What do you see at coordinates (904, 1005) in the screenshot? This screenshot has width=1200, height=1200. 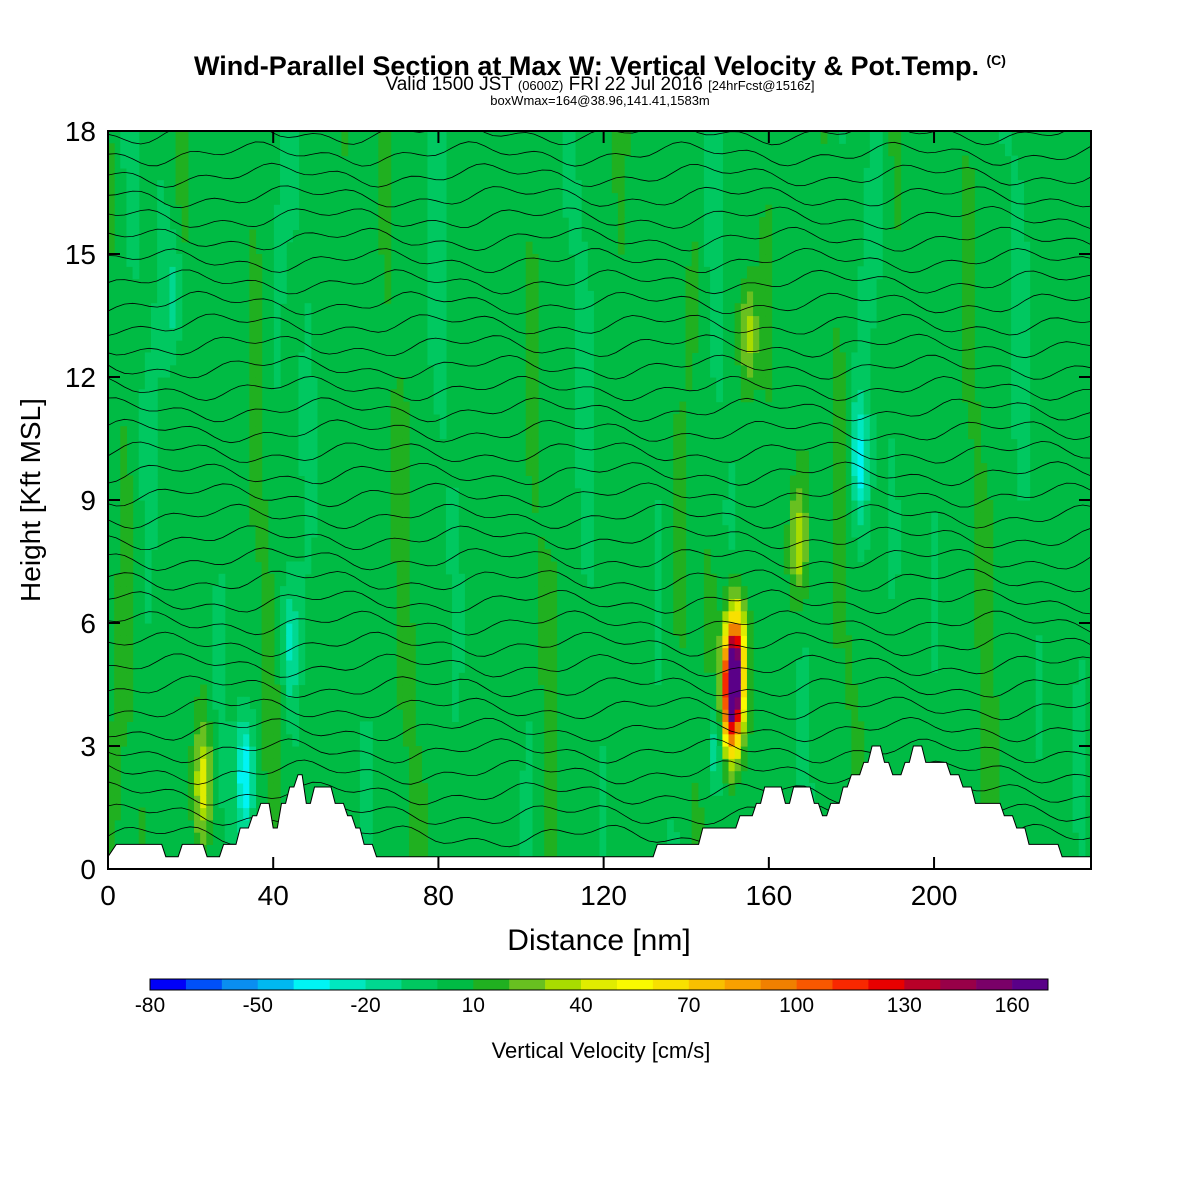 I see `colorbar-tick-label: 130` at bounding box center [904, 1005].